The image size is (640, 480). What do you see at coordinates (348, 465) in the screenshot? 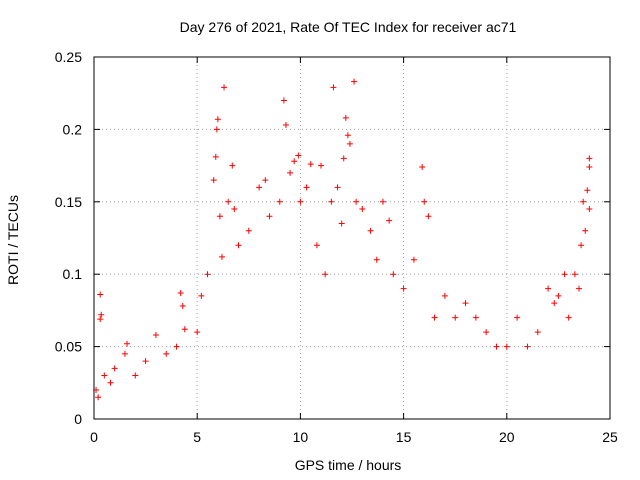
I see `x-axis-label: GPS time / hours` at bounding box center [348, 465].